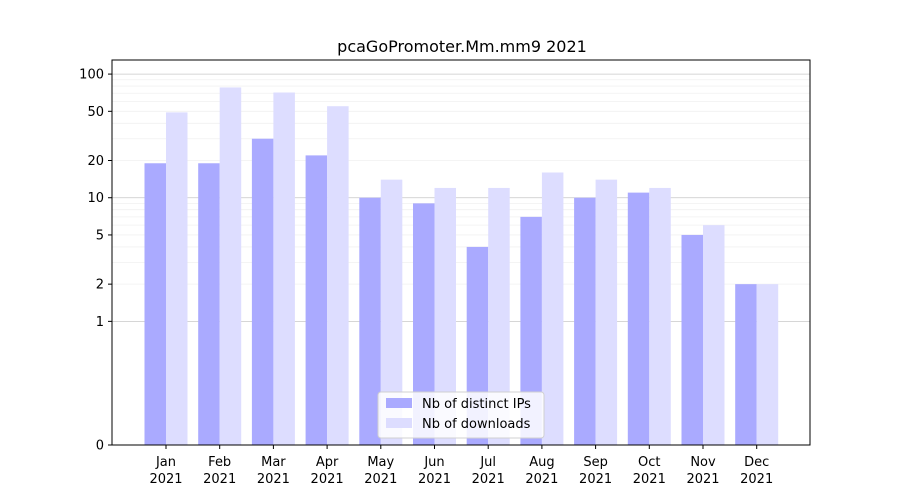  What do you see at coordinates (476, 424) in the screenshot?
I see `legend-label: Nb of downloads` at bounding box center [476, 424].